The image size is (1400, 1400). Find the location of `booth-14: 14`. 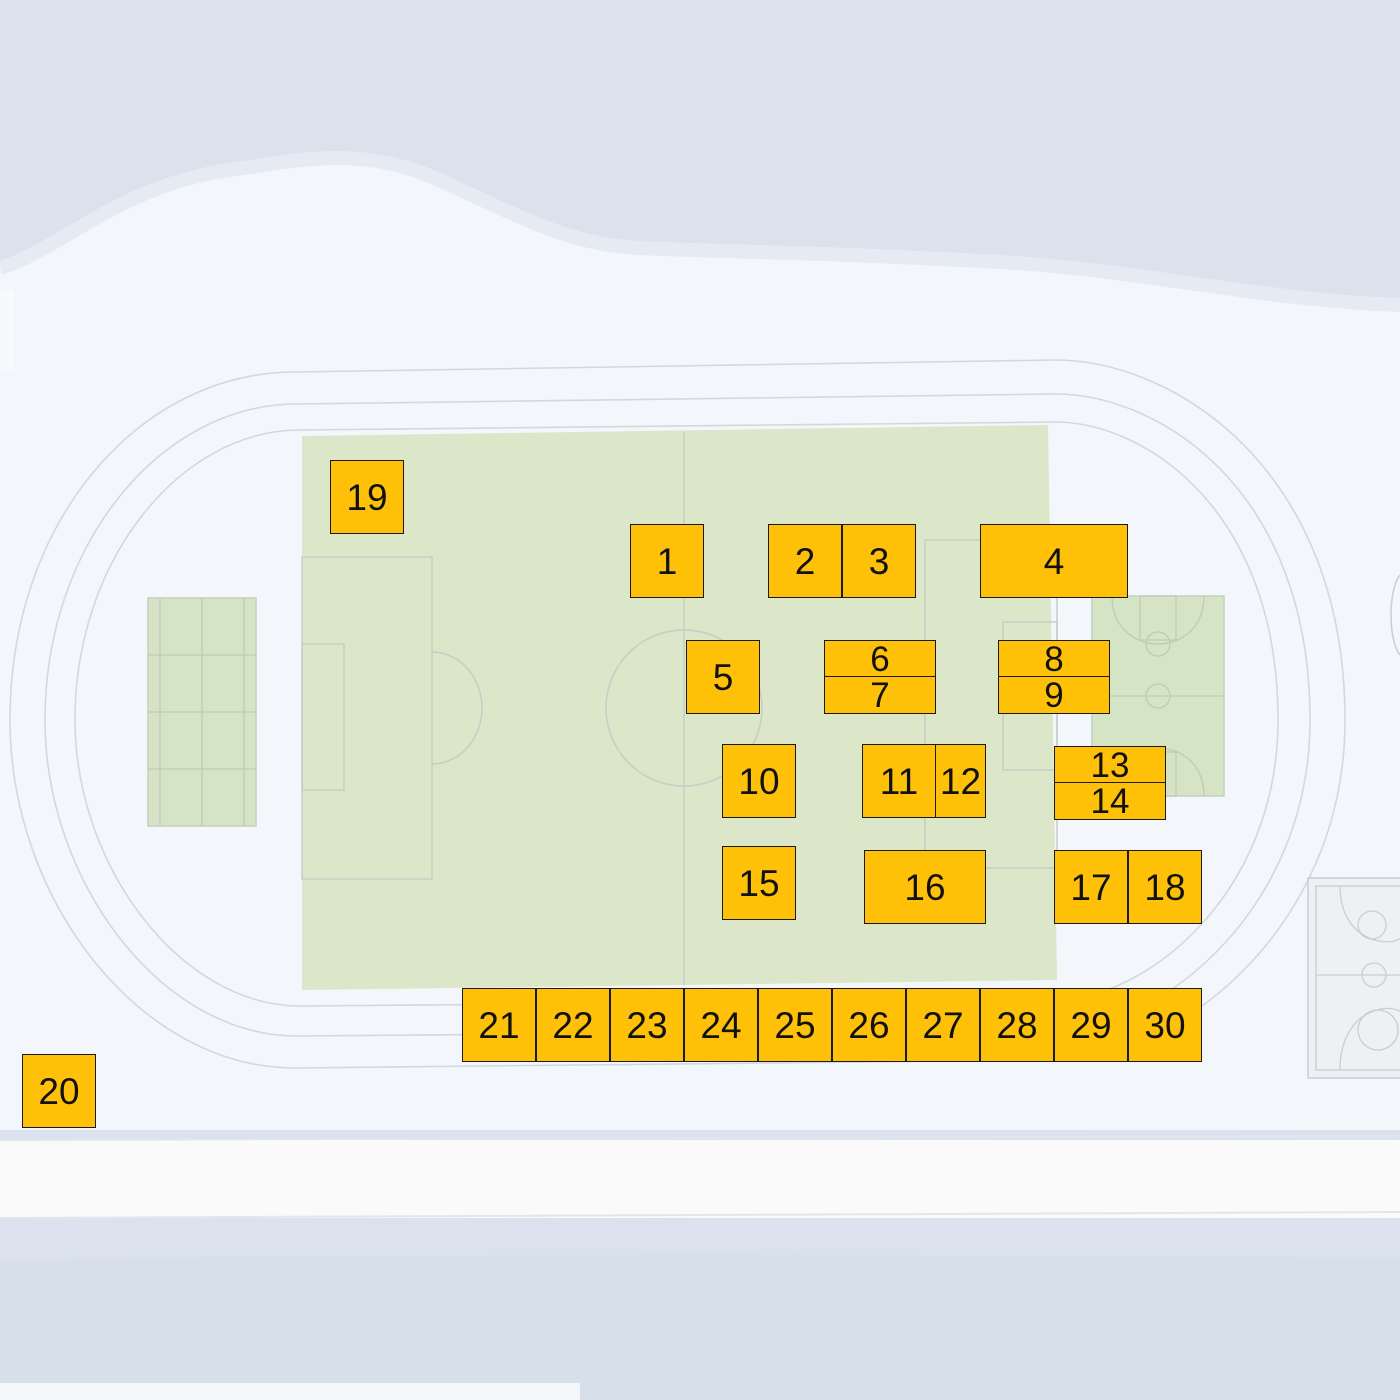

booth-14: 14 is located at coordinates (1110, 801).